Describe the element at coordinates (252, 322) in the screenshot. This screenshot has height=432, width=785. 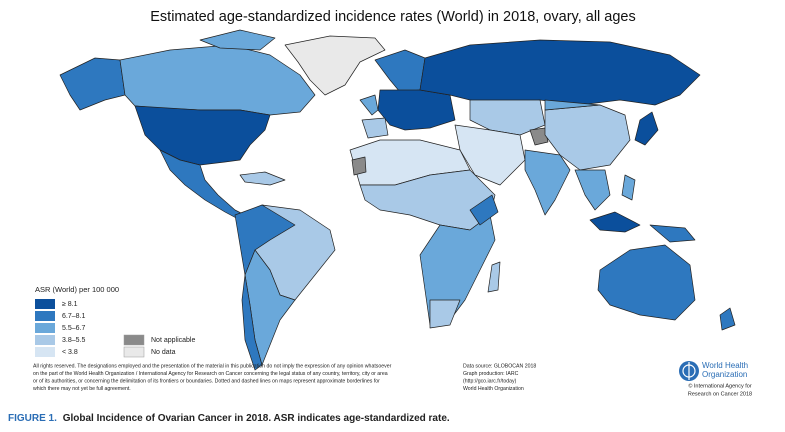
I see `chile` at that location.